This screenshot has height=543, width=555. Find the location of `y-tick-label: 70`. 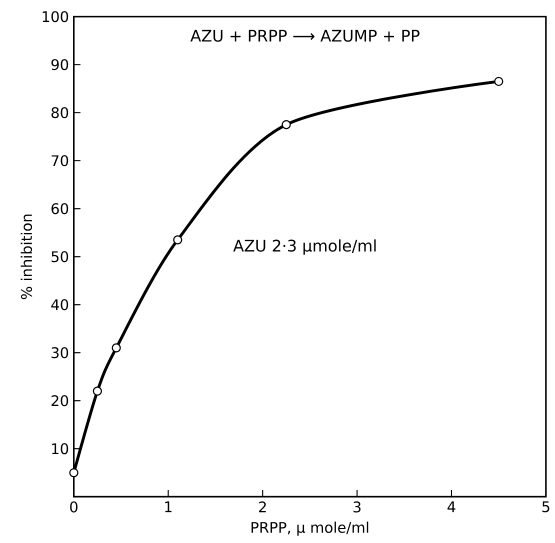

y-tick-label: 70 is located at coordinates (60, 160).